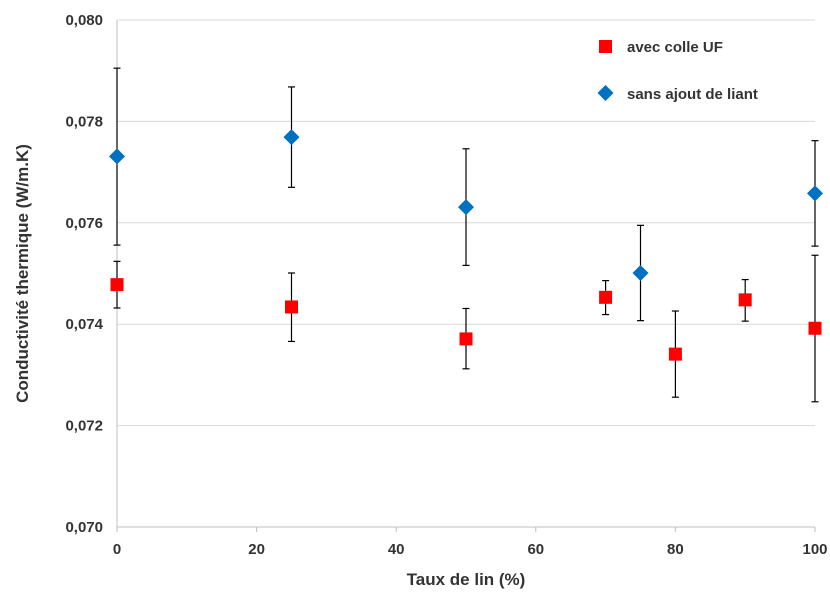  What do you see at coordinates (84, 324) in the screenshot?
I see `y-tick-label: 0,074` at bounding box center [84, 324].